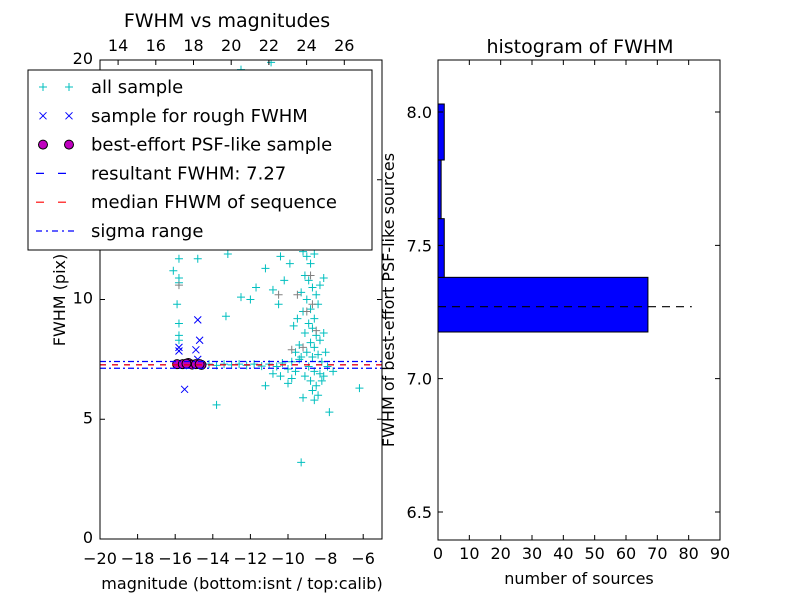  What do you see at coordinates (199, 116) in the screenshot?
I see `legend-label: sample for rough FWHM` at bounding box center [199, 116].